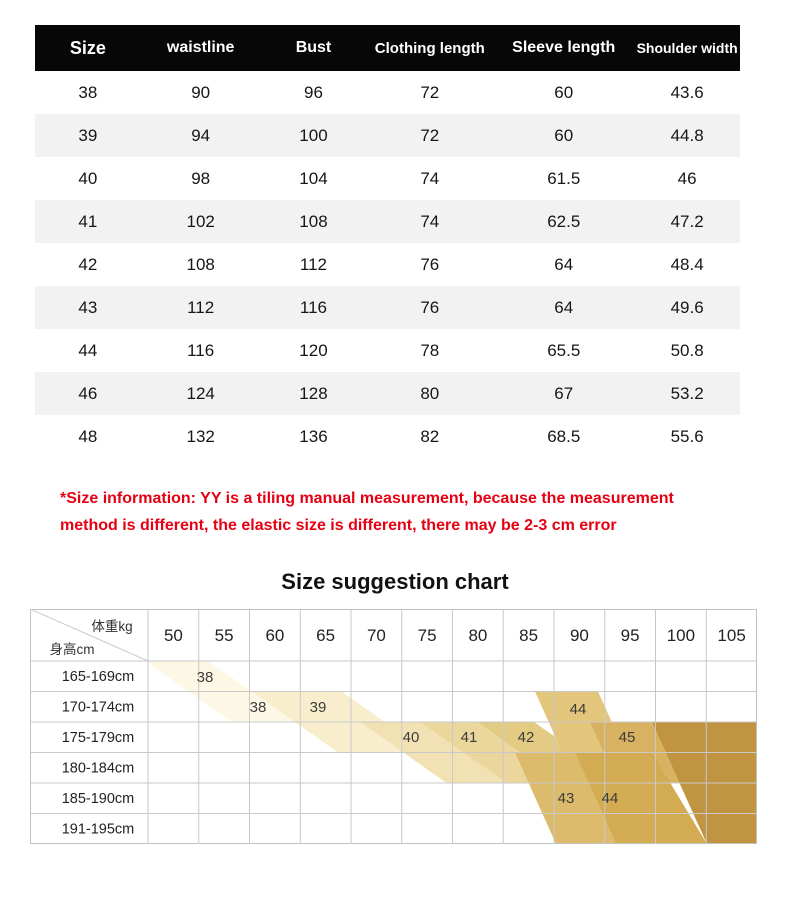 The image size is (790, 905). Describe the element at coordinates (201, 92) in the screenshot. I see `cell: 90` at that location.